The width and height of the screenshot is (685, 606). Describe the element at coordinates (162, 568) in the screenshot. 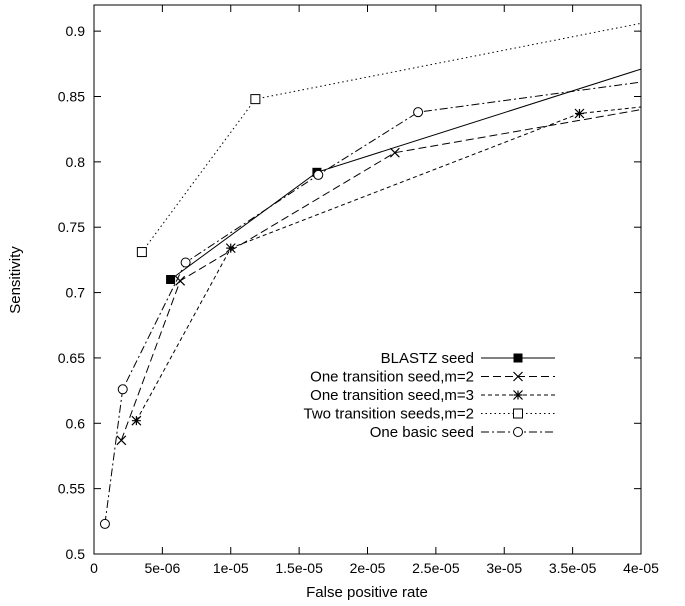

I see `x-tick-label: 5e-06` at that location.